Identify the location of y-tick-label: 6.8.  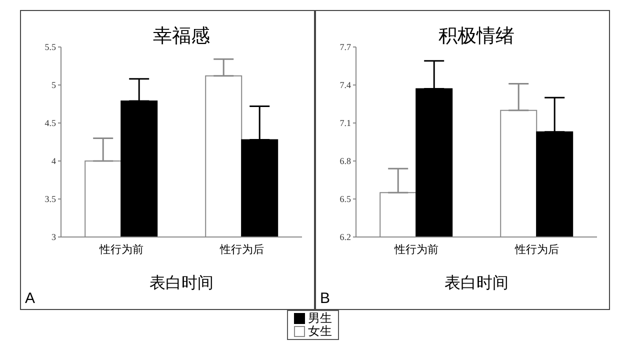
(346, 161).